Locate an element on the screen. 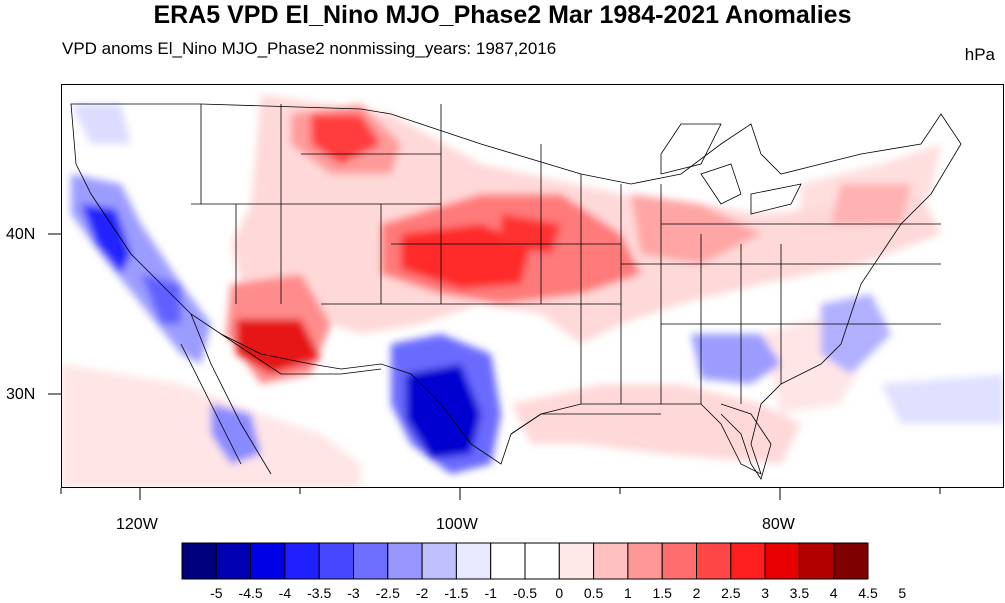  colorbar-tick-label: 1 is located at coordinates (627, 593).